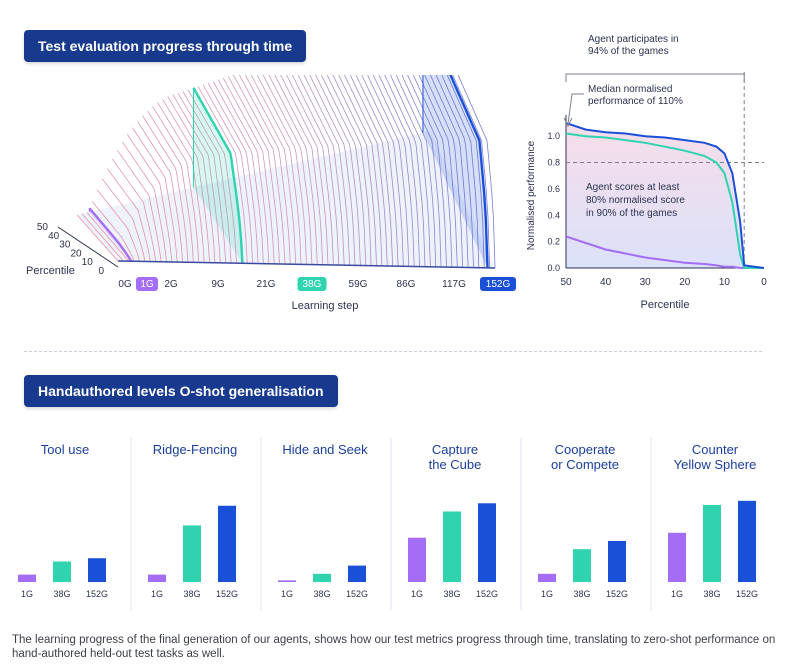 This screenshot has width=800, height=670. I want to click on x-tick-label: 86G, so click(406, 284).